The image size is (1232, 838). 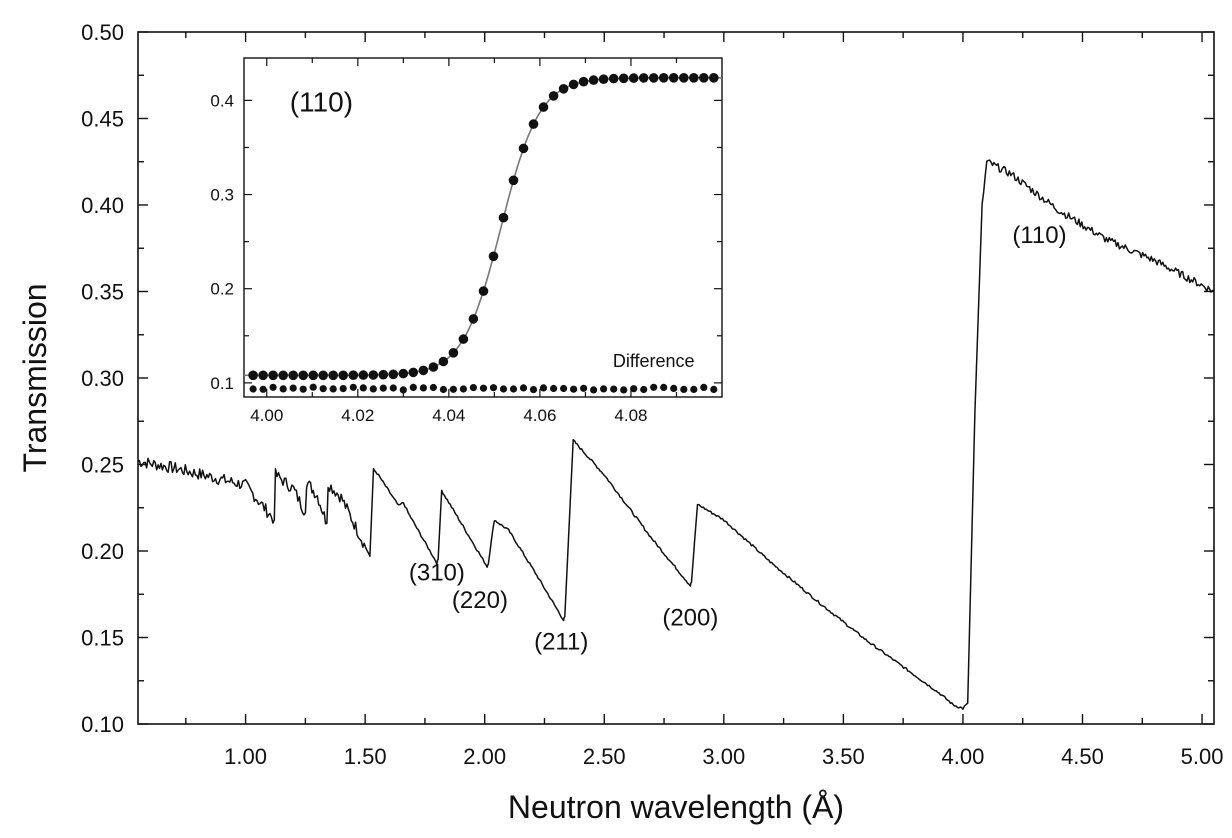 I want to click on x-tick-label: 4.00, so click(x=963, y=756).